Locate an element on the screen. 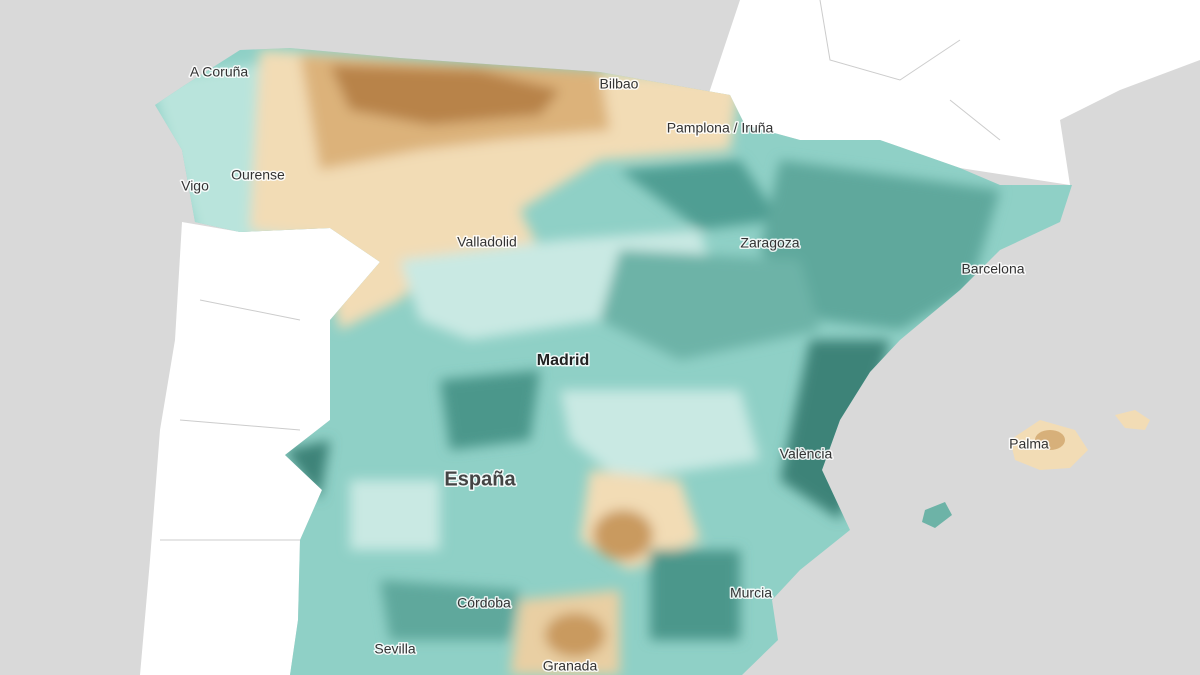 This screenshot has height=675, width=1200. country-label: España is located at coordinates (480, 479).